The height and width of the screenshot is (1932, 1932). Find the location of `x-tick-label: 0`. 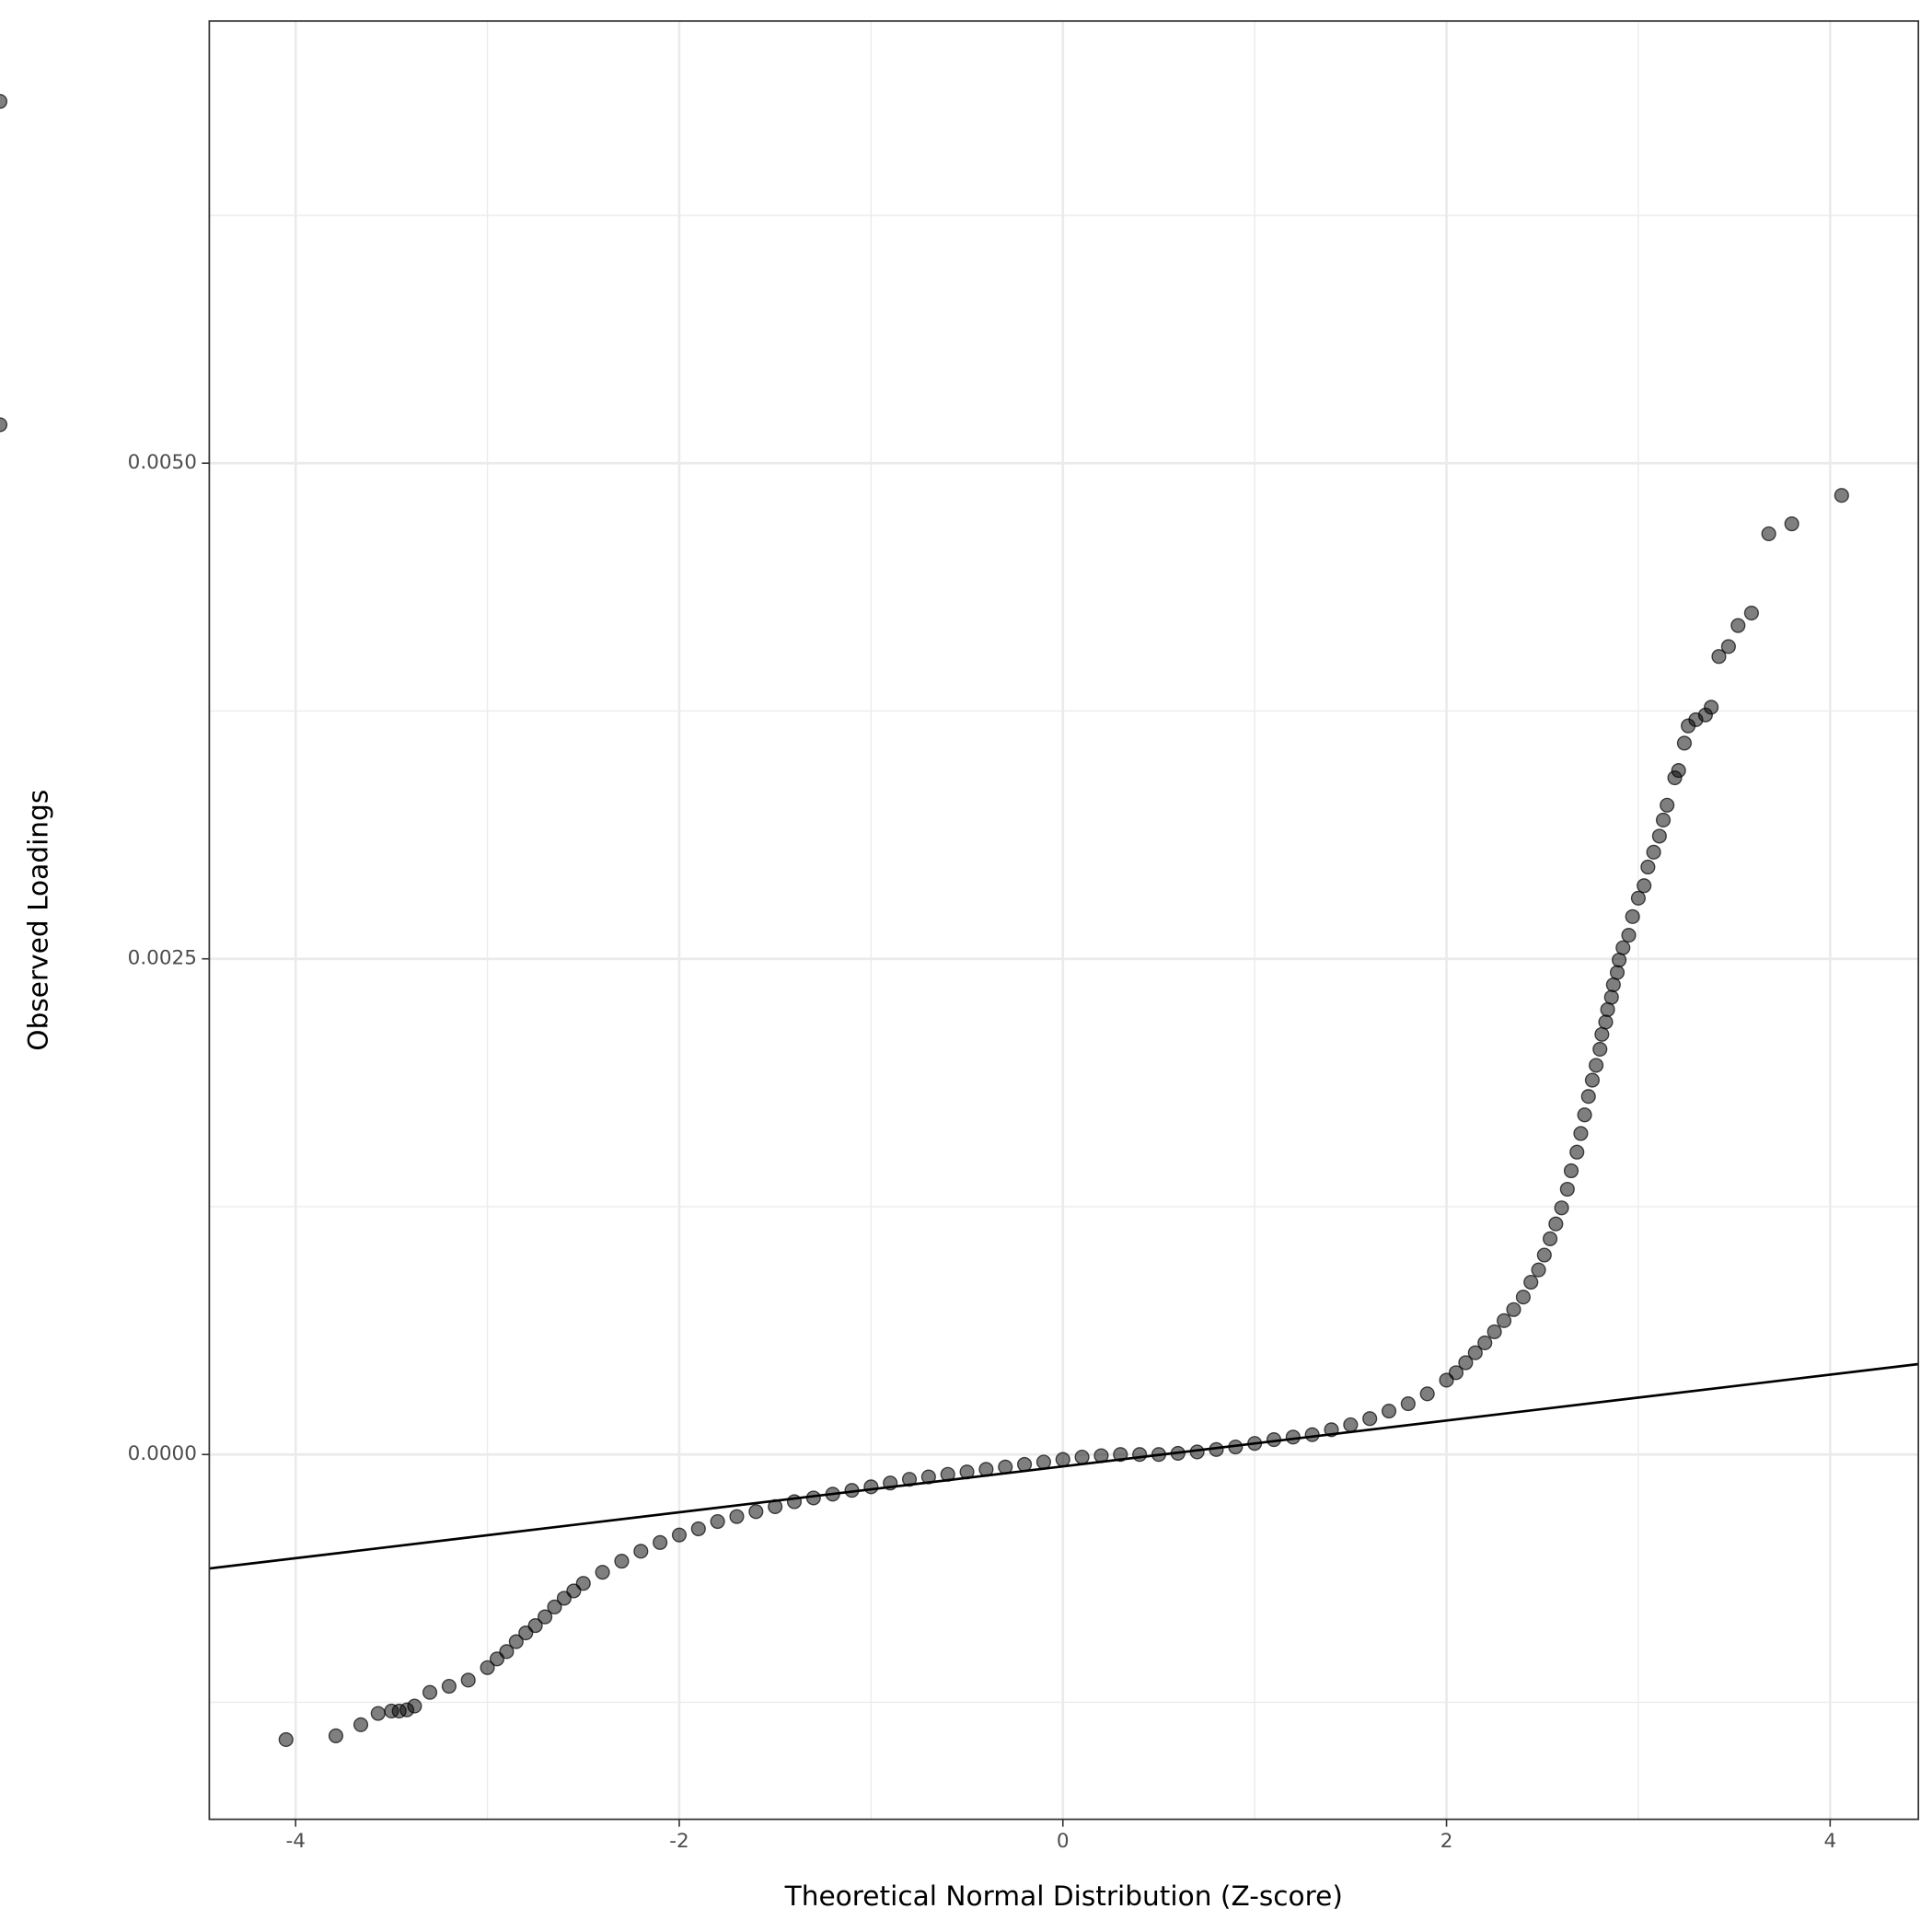

x-tick-label: 0 is located at coordinates (1063, 1842).